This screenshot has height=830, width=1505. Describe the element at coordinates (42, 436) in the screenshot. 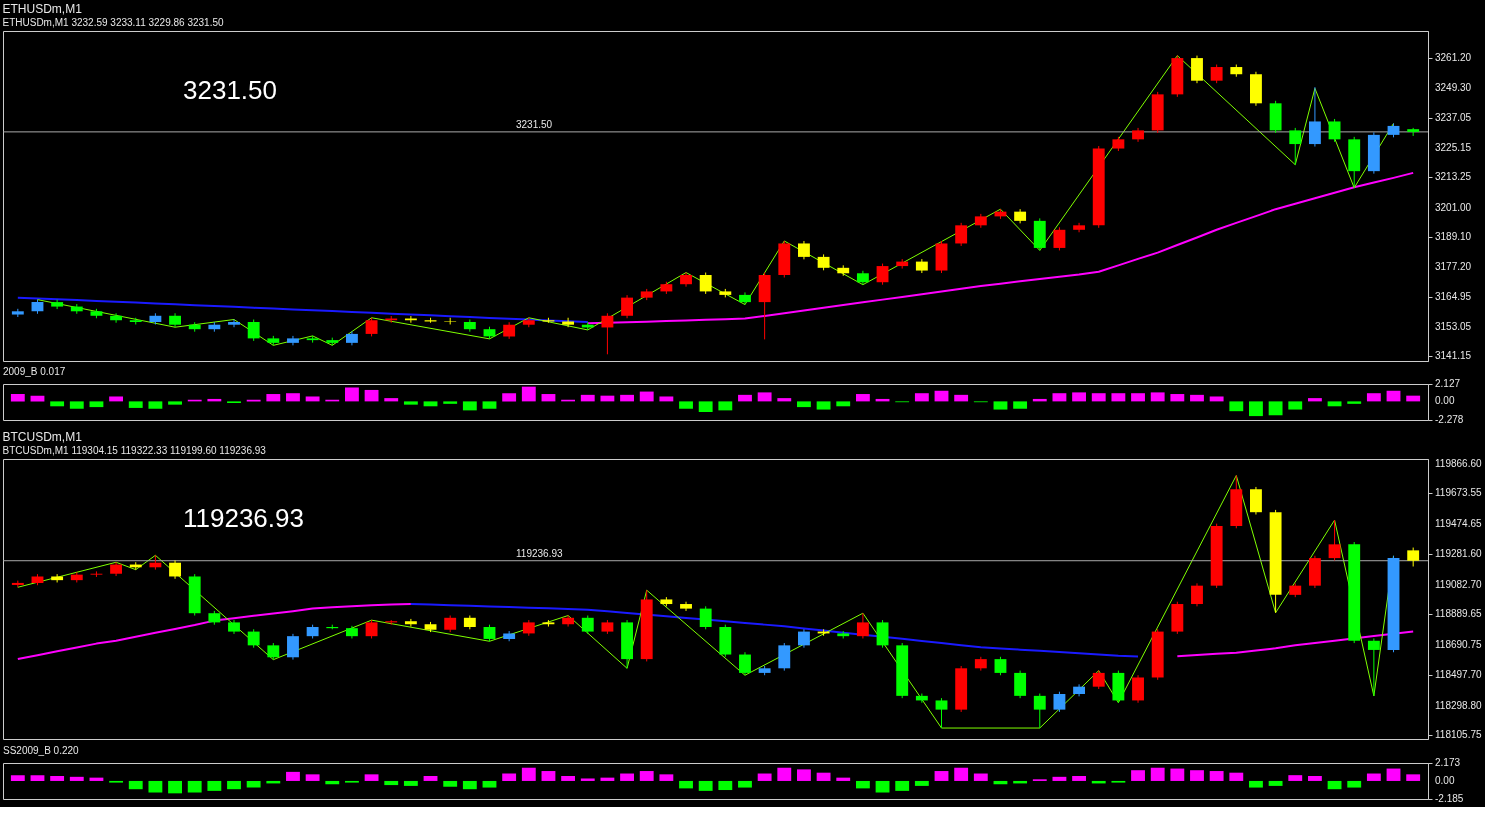

I see `chart-title: BTCUSDm,M1` at that location.